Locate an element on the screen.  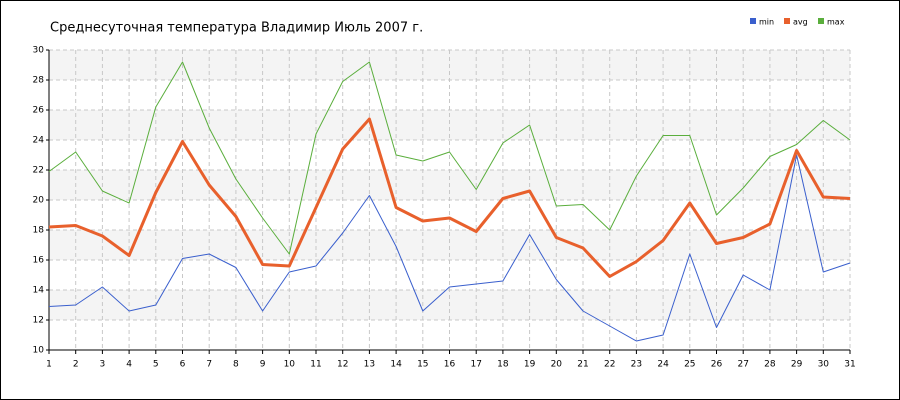
x-tick-label: 4 is located at coordinates (129, 365).